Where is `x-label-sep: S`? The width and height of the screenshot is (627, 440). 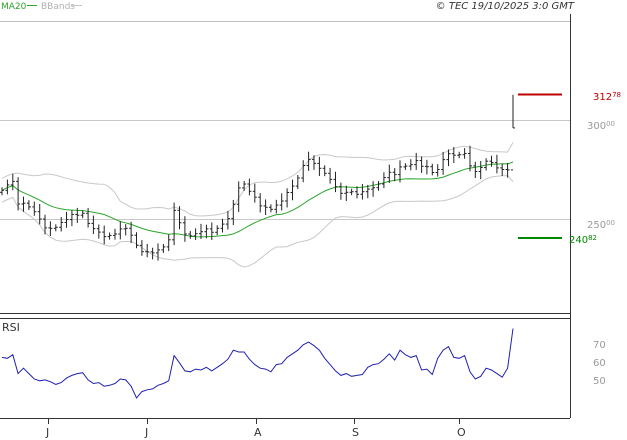
x-label-sep: S is located at coordinates (355, 432).